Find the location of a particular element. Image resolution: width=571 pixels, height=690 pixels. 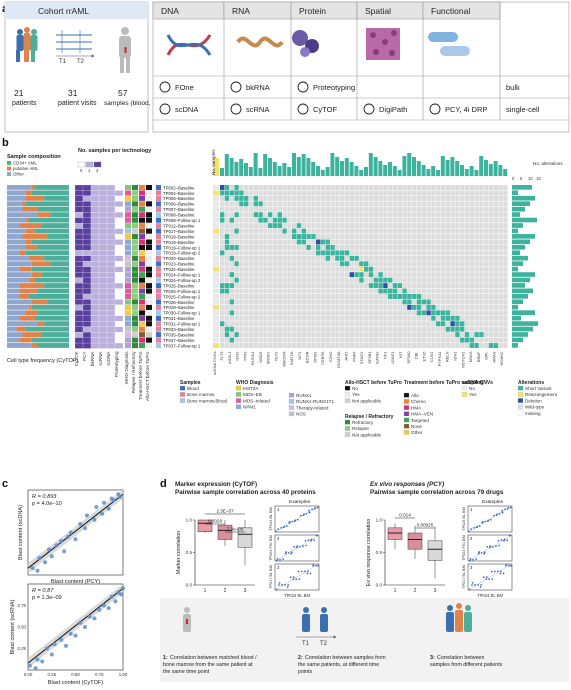

data-point is located at coordinates (80, 622).